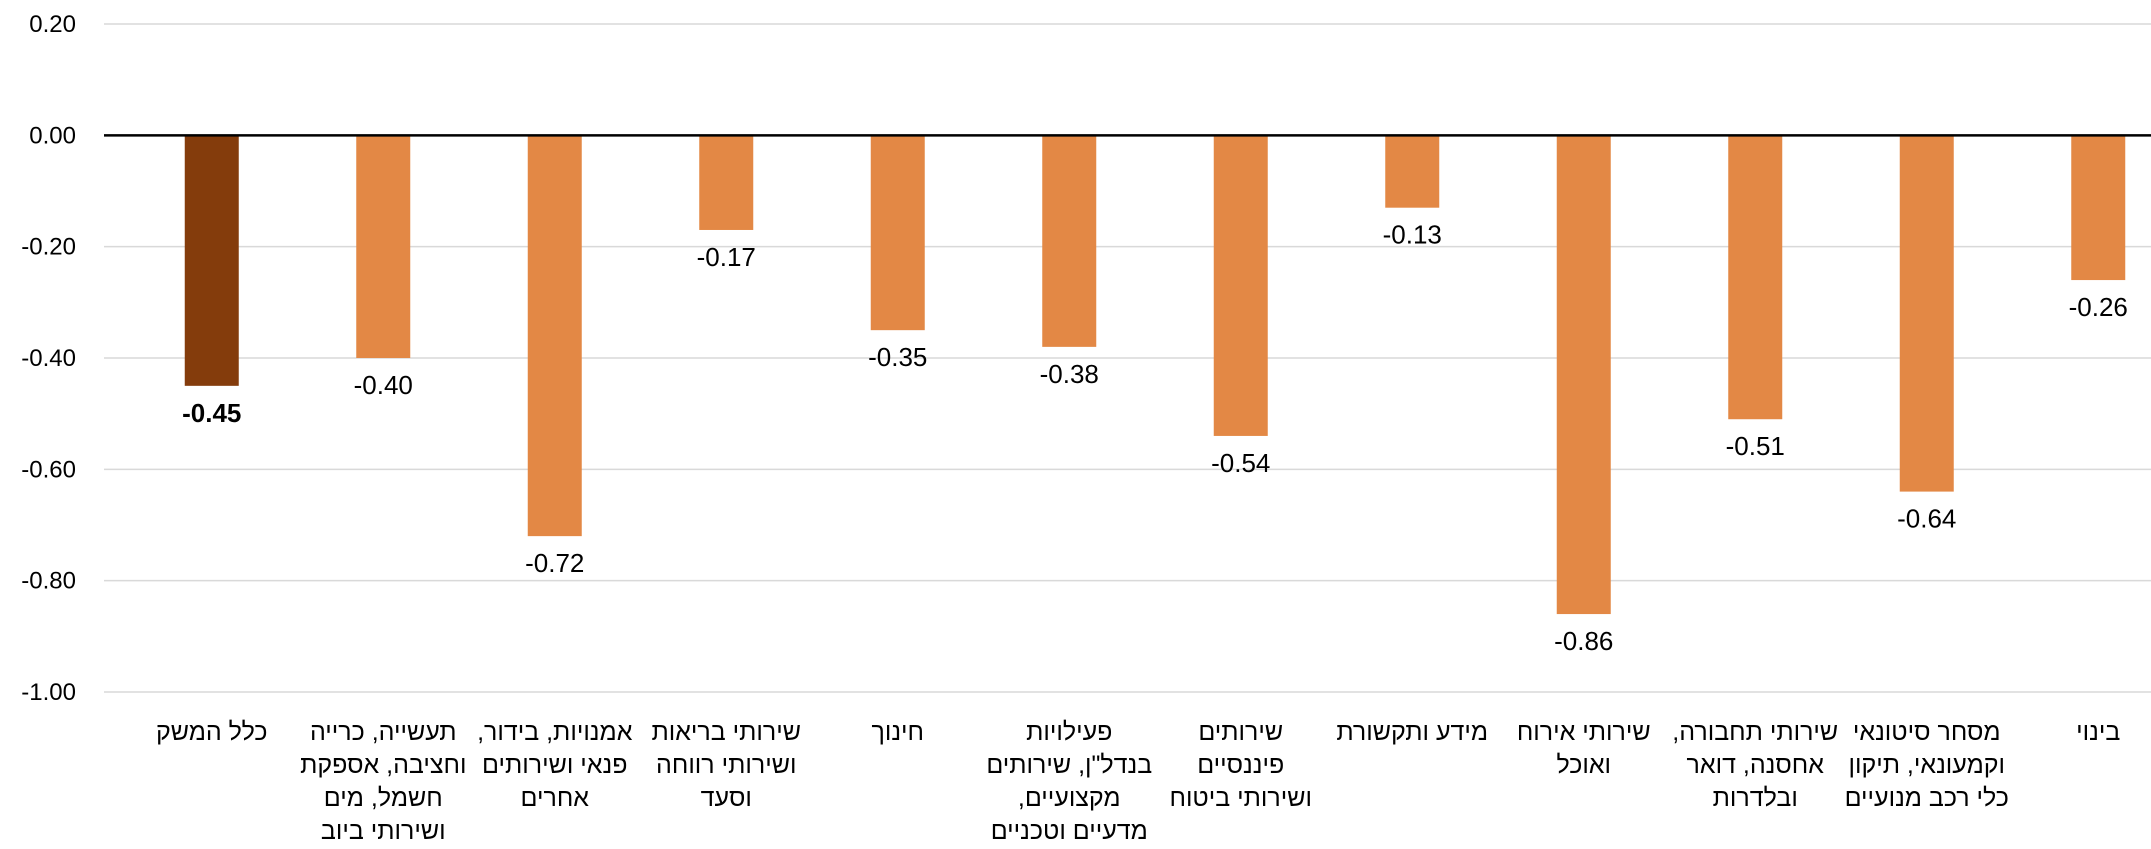 Image resolution: width=2151 pixels, height=849 pixels. I want to click on category-label-line: כלל המשק, so click(212, 732).